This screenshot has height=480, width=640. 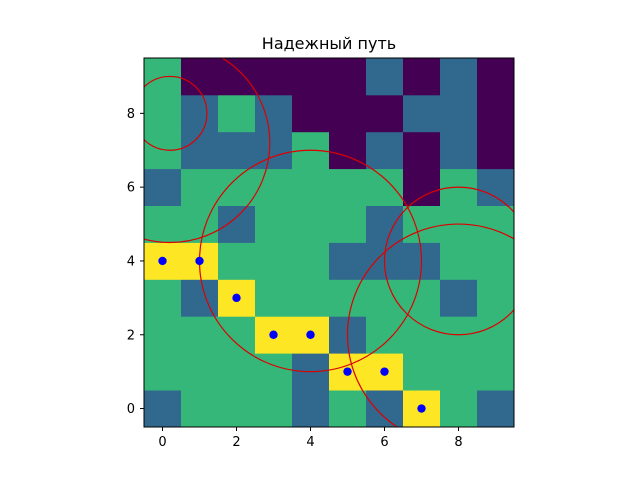 What do you see at coordinates (458, 442) in the screenshot?
I see `x-tick-label: 8` at bounding box center [458, 442].